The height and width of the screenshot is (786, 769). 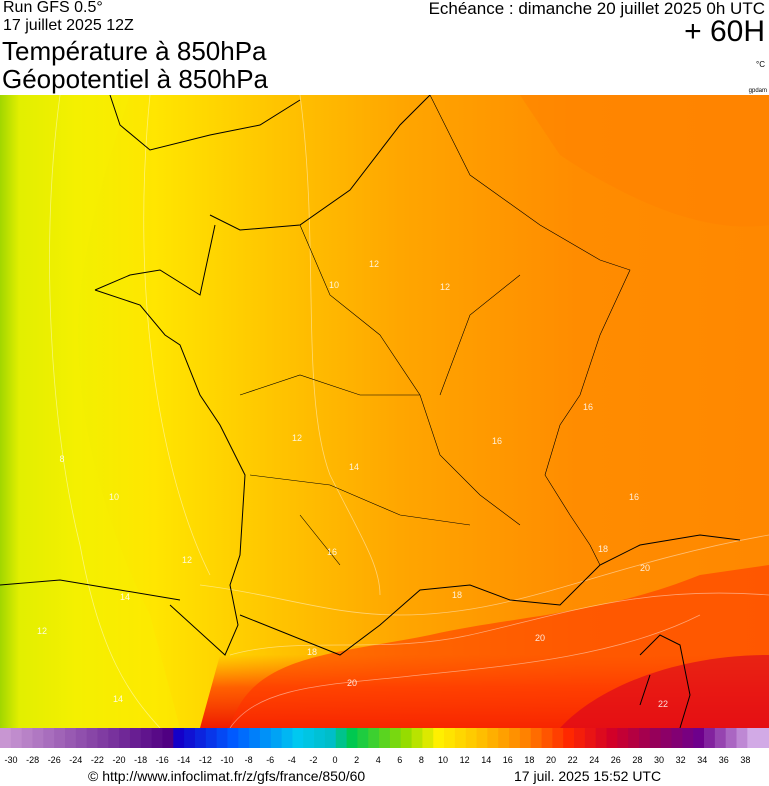 What do you see at coordinates (270, 760) in the screenshot?
I see `scale-label: -6` at bounding box center [270, 760].